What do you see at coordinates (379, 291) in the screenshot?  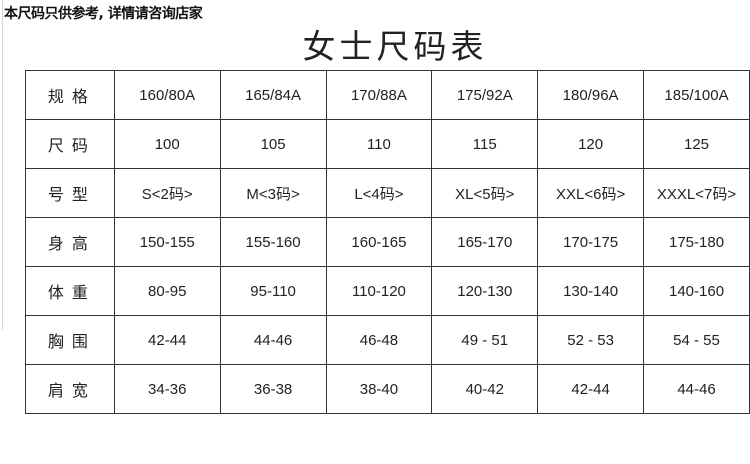 I see `table-cell: 110-120` at bounding box center [379, 291].